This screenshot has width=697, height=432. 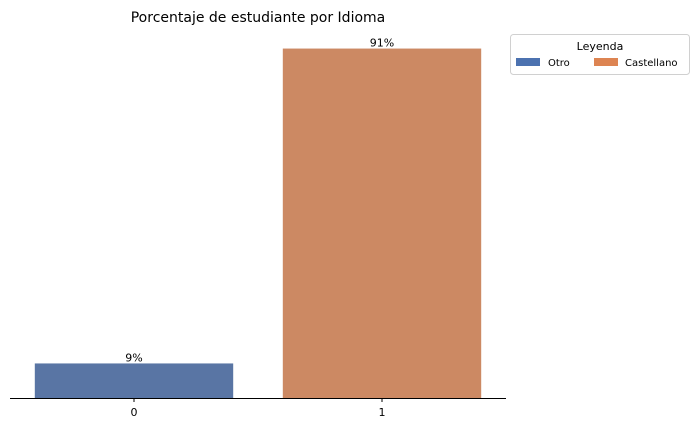 I want to click on legend-swatch-castellano, so click(x=606, y=62).